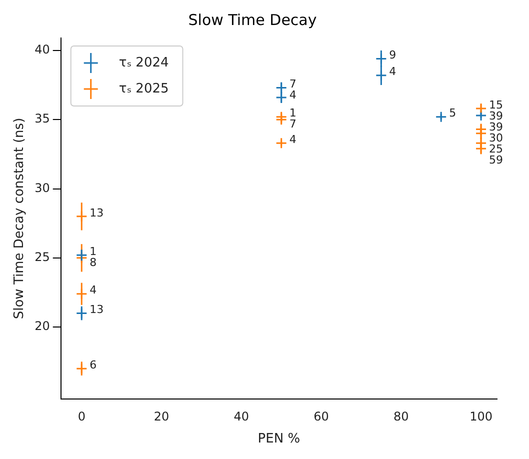 This screenshot has height=459, width=529. I want to click on annotation: 15, so click(496, 105).